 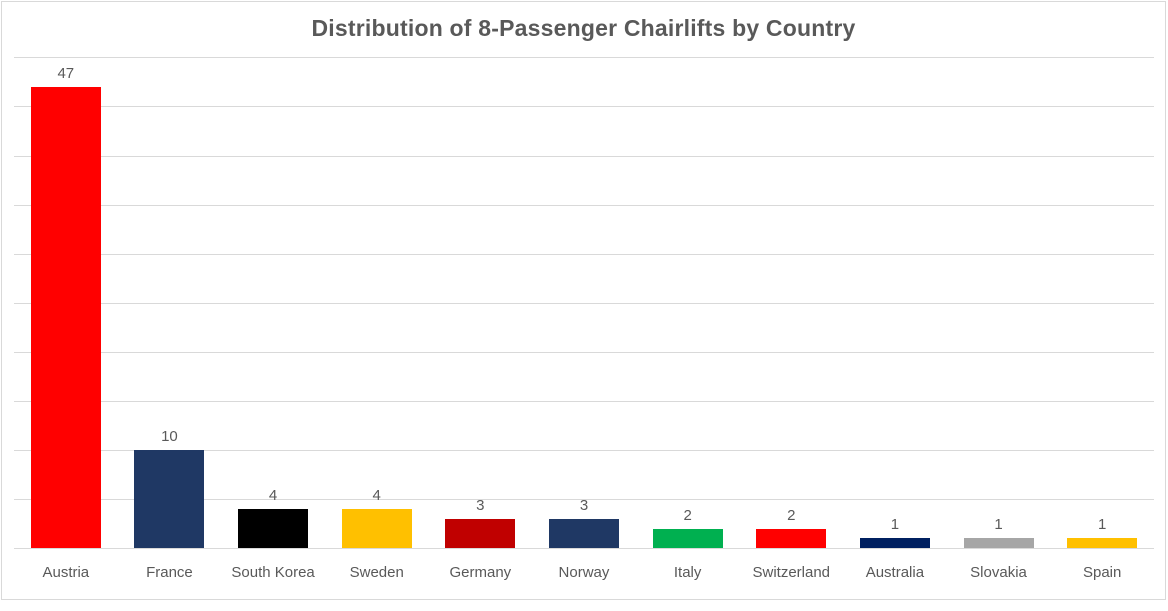 I want to click on x-axis-label-south-korea: South Korea, so click(x=273, y=572).